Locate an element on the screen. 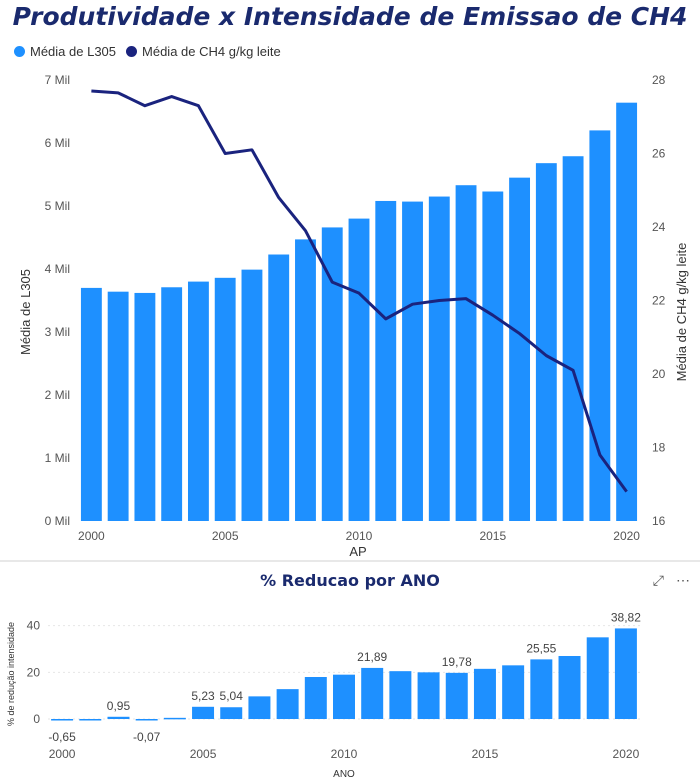 This screenshot has width=700, height=781. bar-l305-2007 is located at coordinates (279, 387).